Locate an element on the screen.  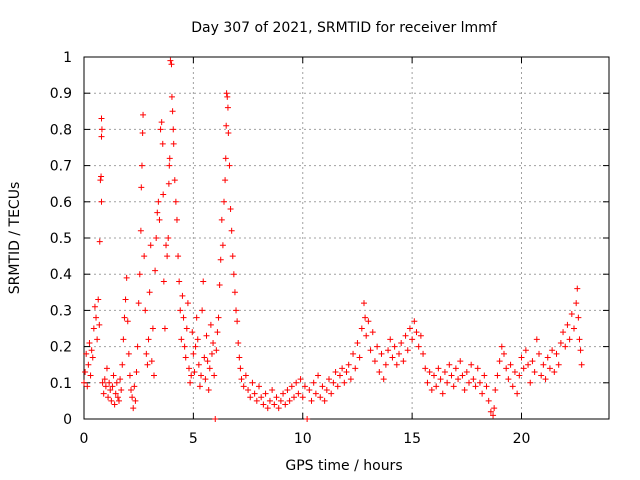
x-tick-label: 15 is located at coordinates (412, 439).